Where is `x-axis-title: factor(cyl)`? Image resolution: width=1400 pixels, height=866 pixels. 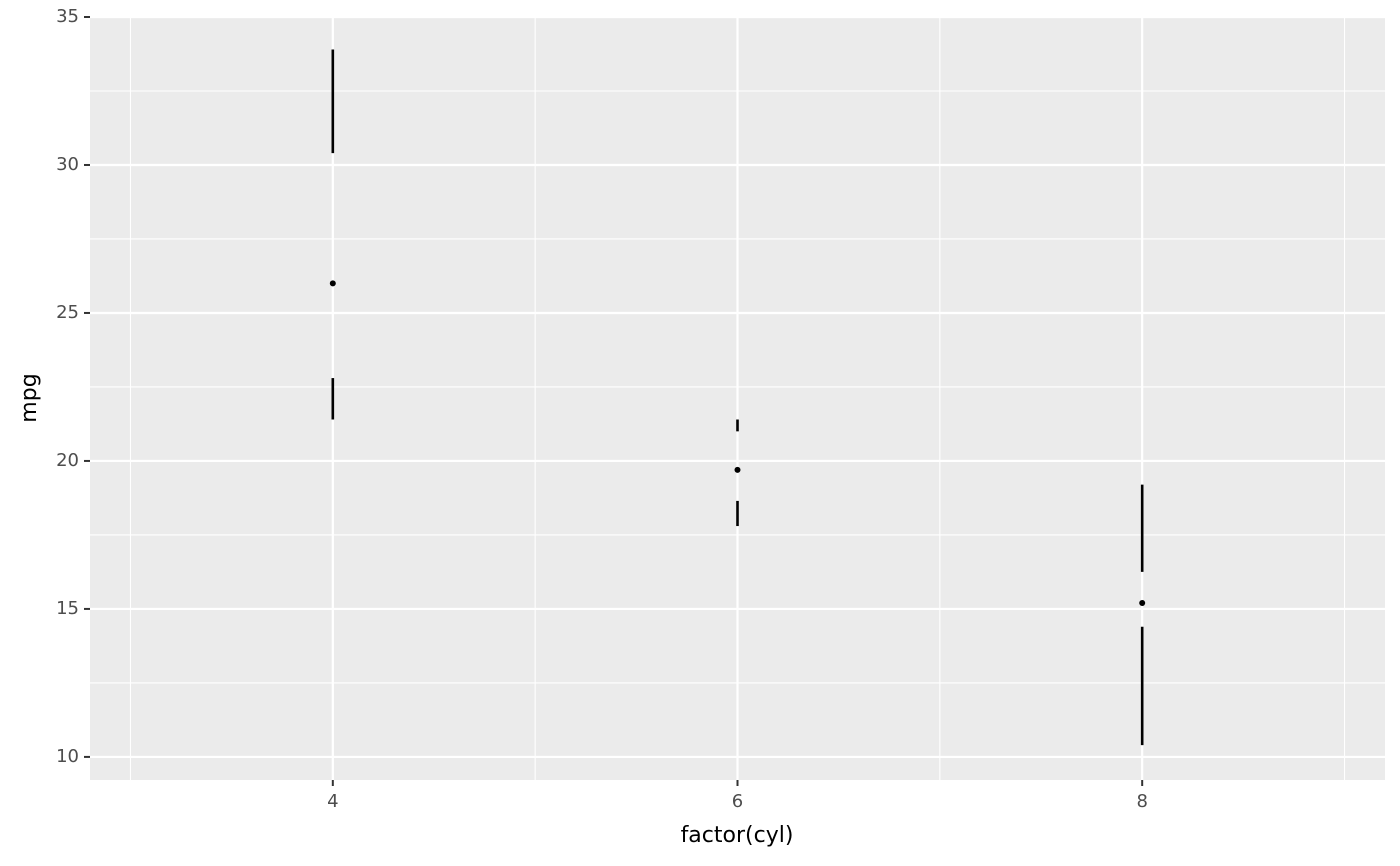
x-axis-title: factor(cyl) is located at coordinates (737, 835).